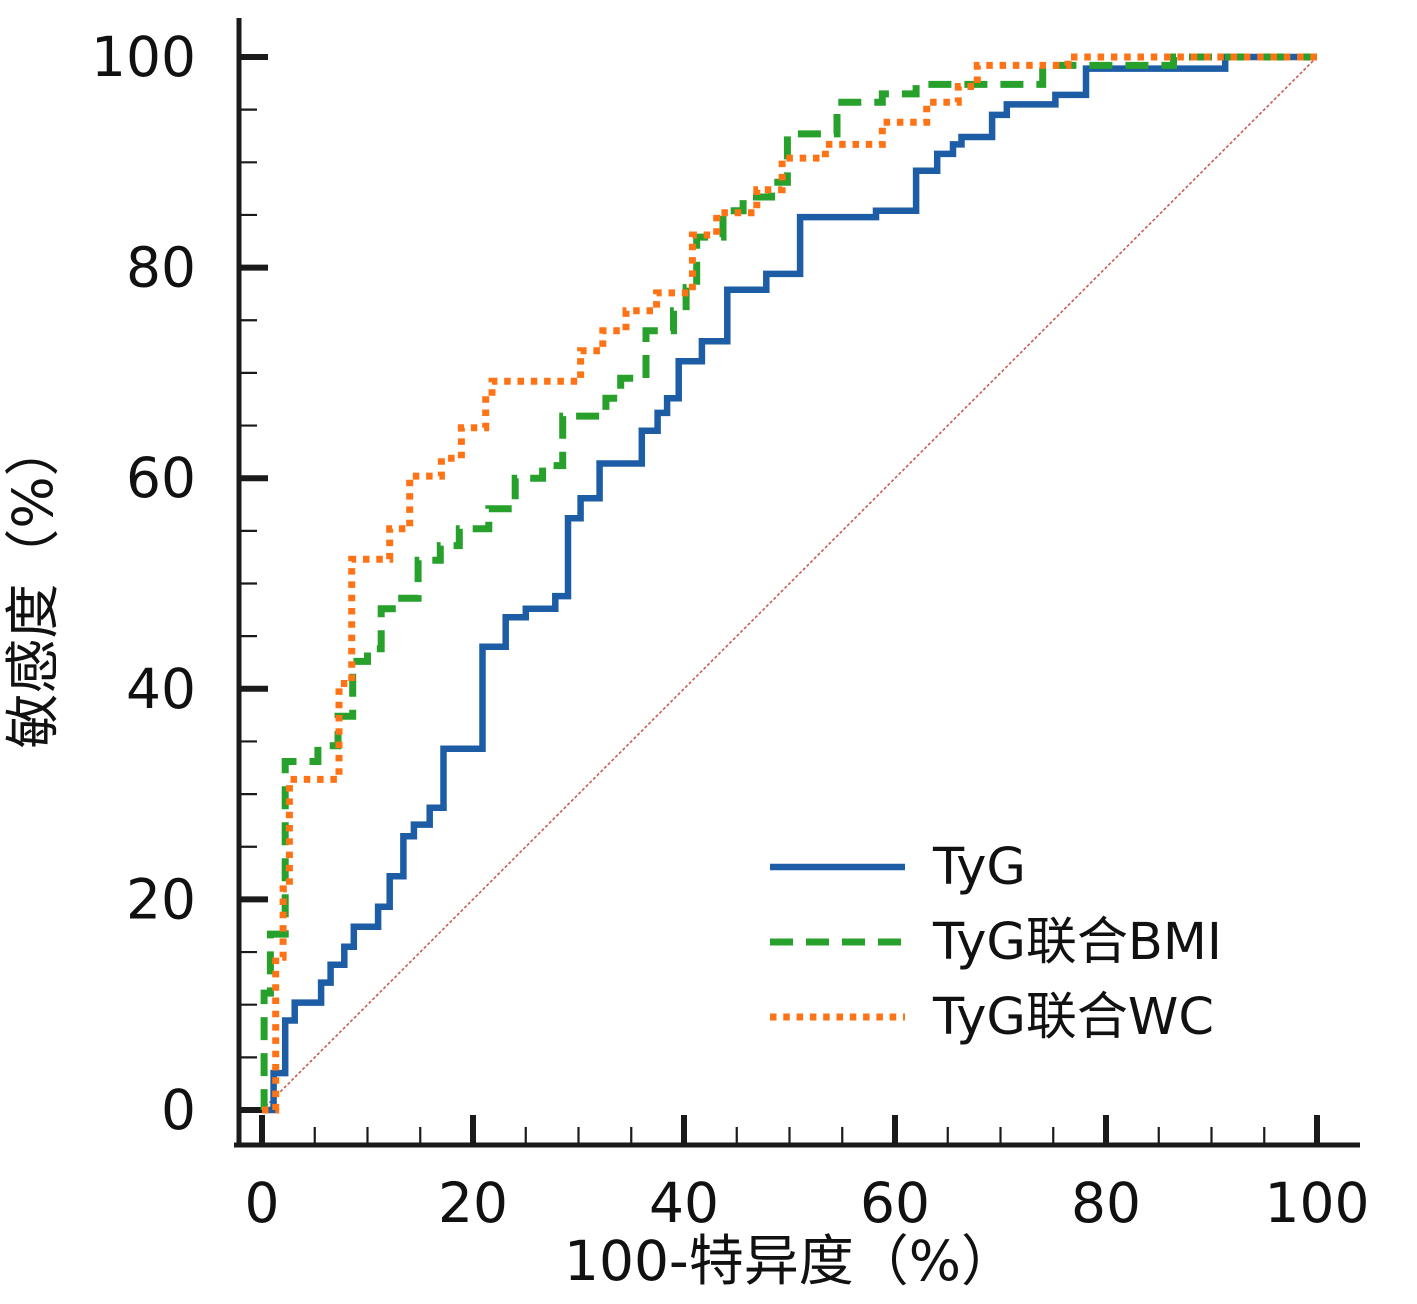  Describe the element at coordinates (143, 57) in the screenshot. I see `y-tick-label: 100` at that location.